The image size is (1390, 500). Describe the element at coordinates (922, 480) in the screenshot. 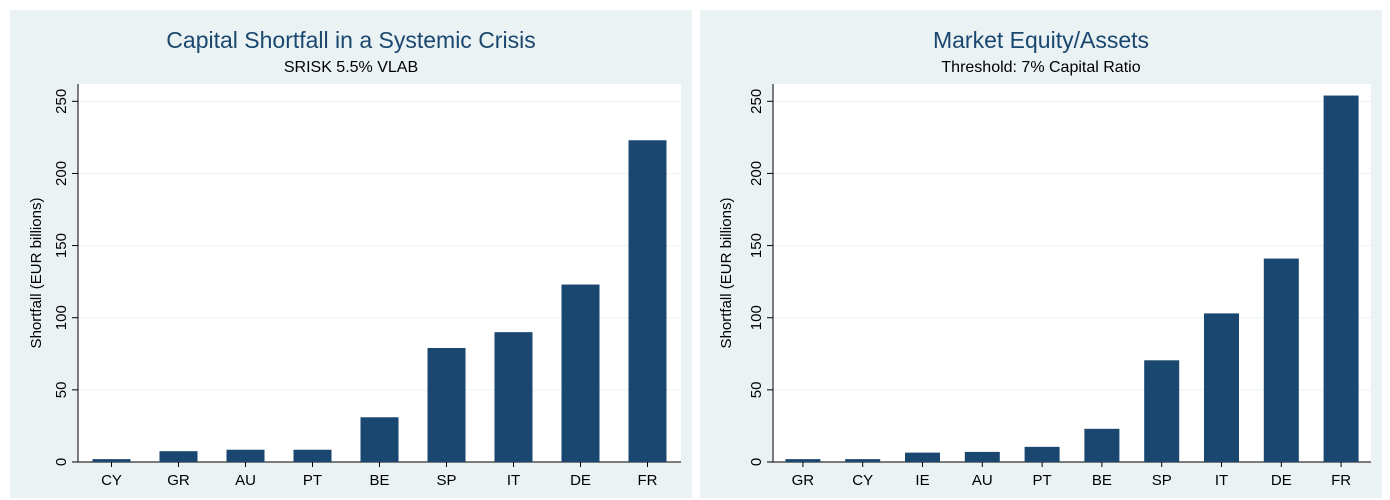

I see `x-tick-label: IE` at that location.